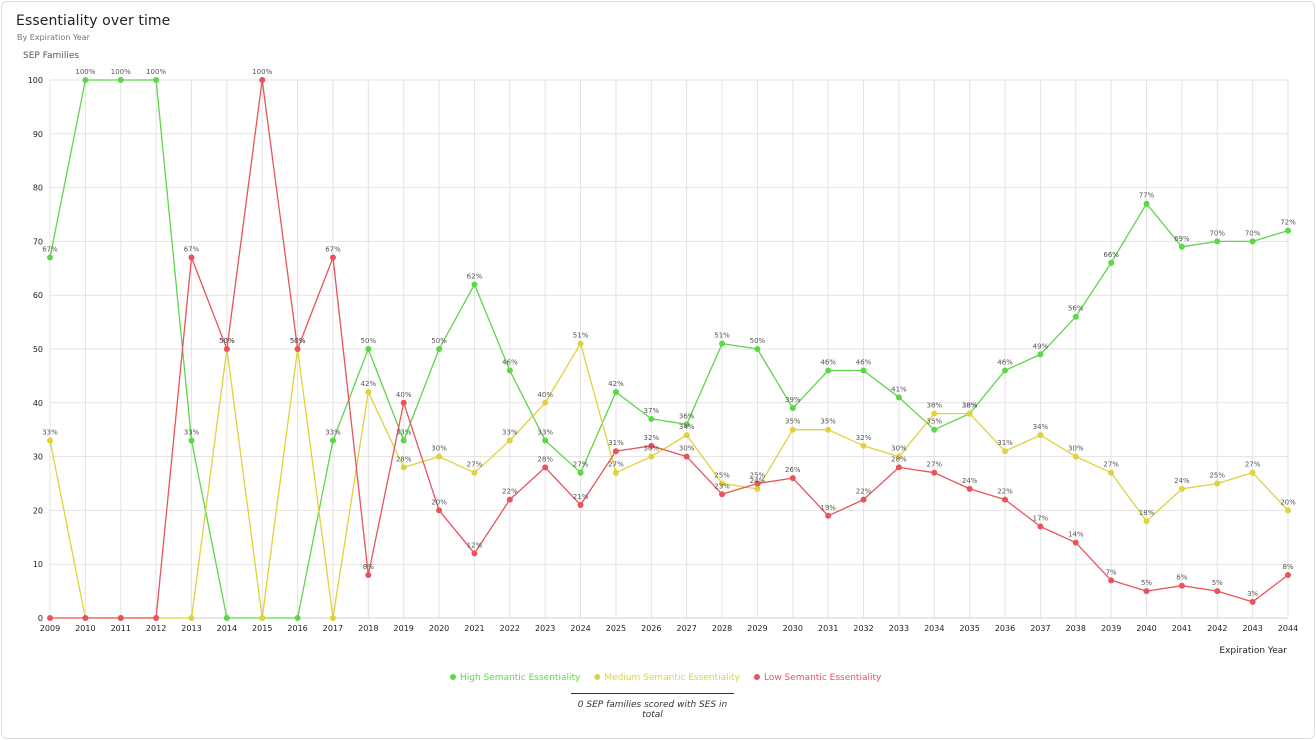 The image size is (1316, 740). I want to click on legend-label: Low Semantic Essentiality, so click(823, 678).